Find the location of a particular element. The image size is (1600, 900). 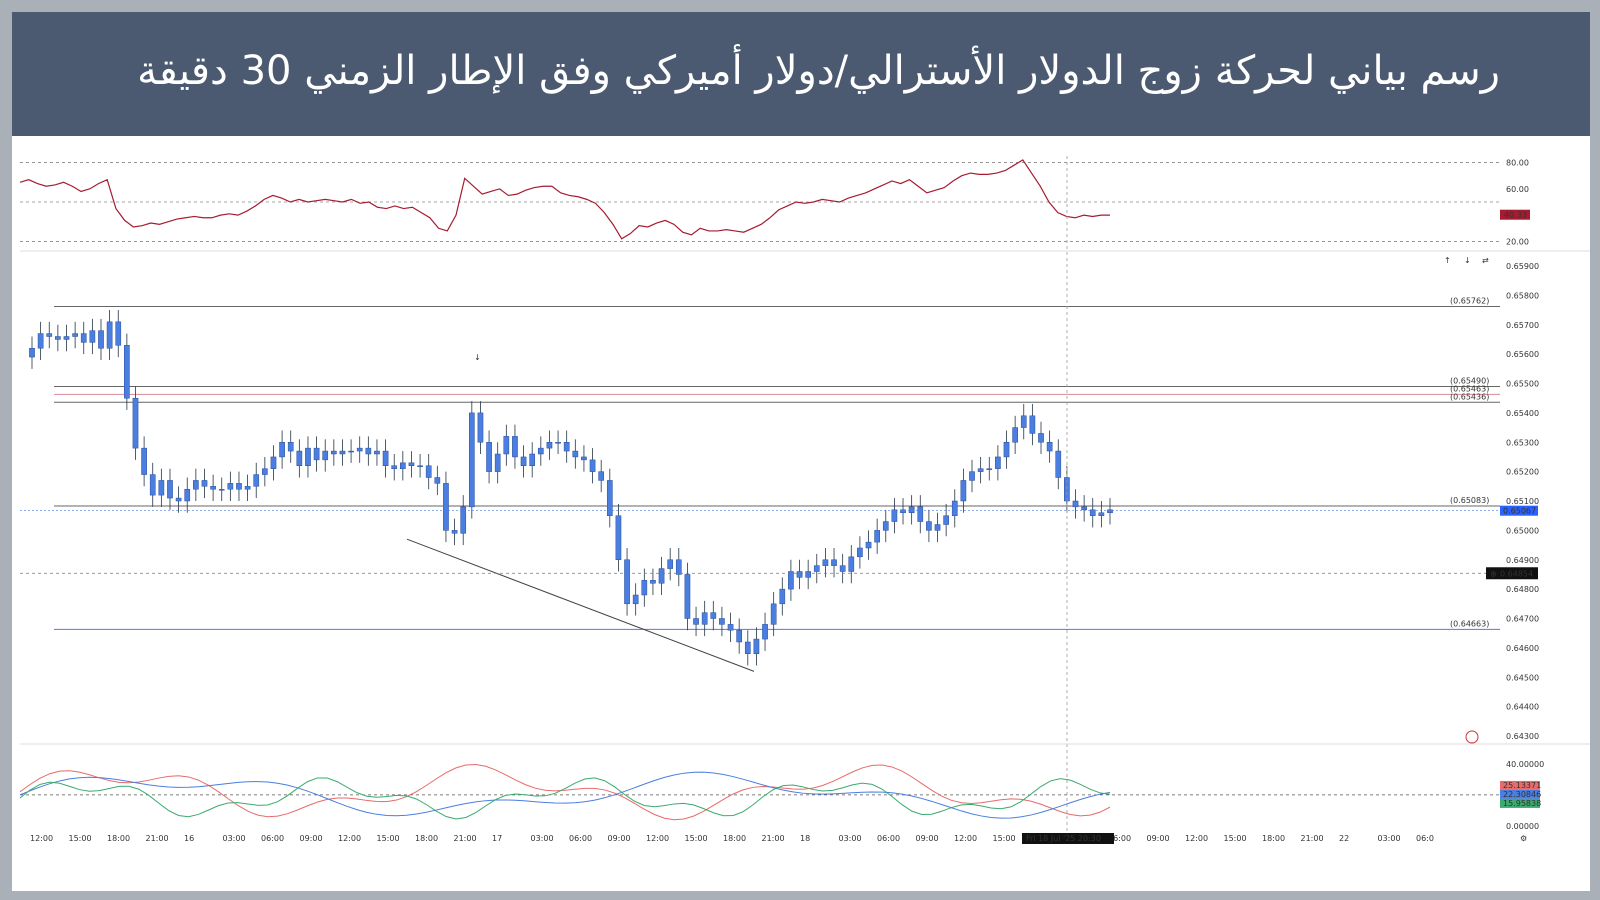

level-label: (0.64663) is located at coordinates (1469, 623).